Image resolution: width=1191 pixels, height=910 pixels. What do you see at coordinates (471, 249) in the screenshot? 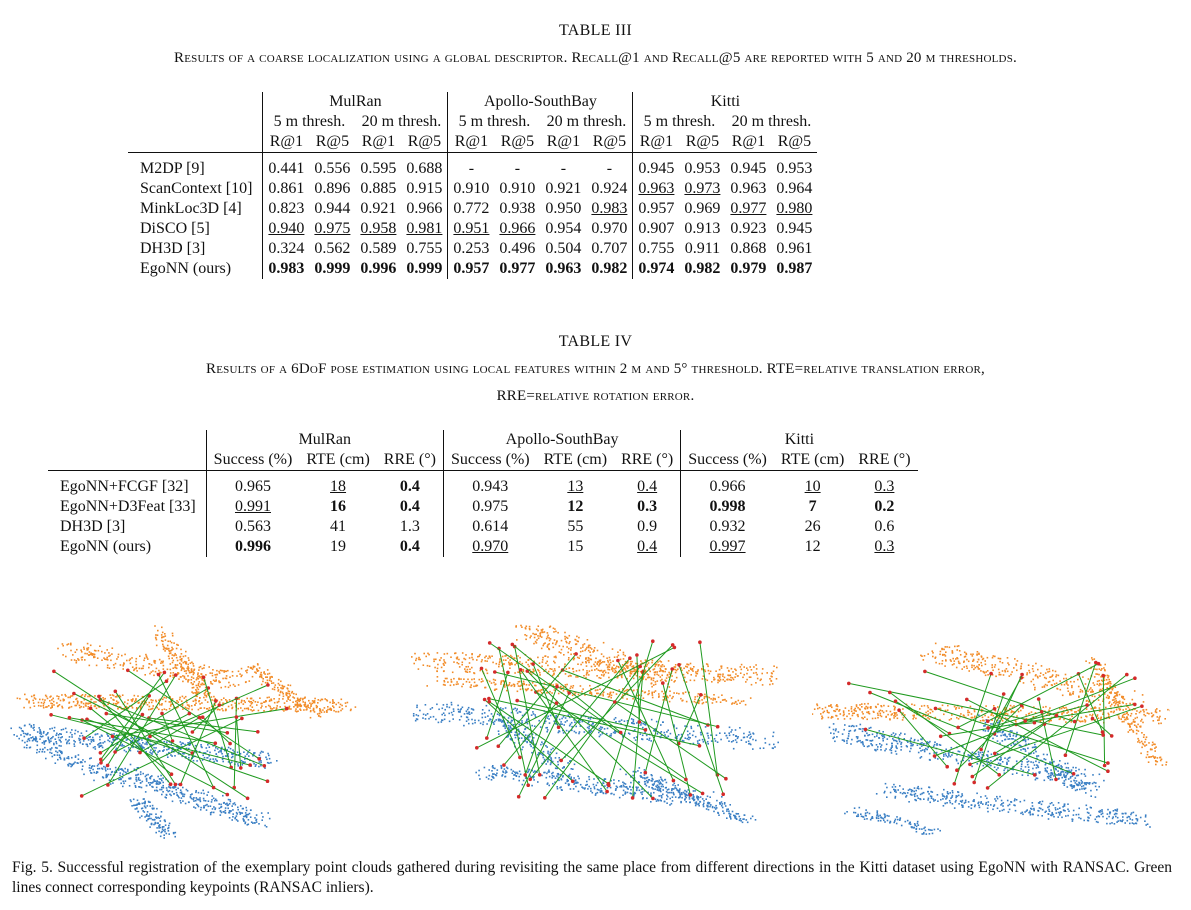
I see `table-cell: 0.253` at bounding box center [471, 249].